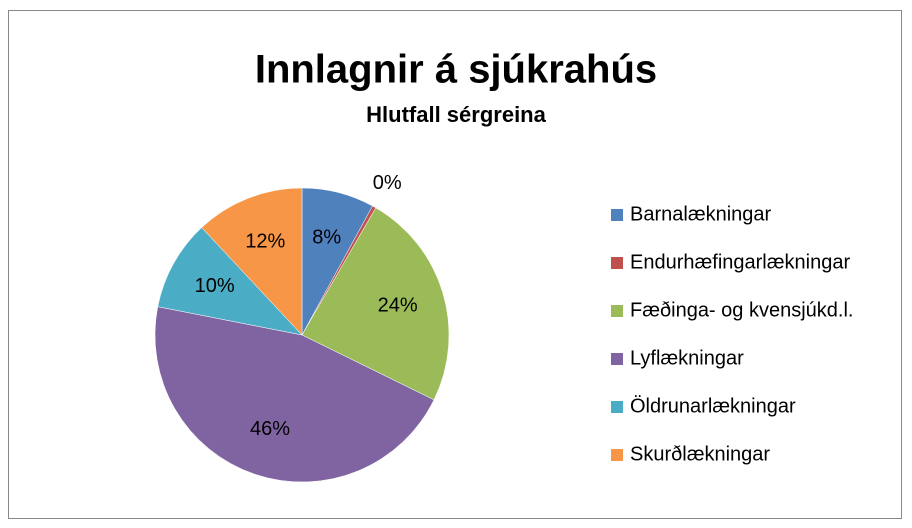  Describe the element at coordinates (326, 237) in the screenshot. I see `data-label: 8%` at that location.